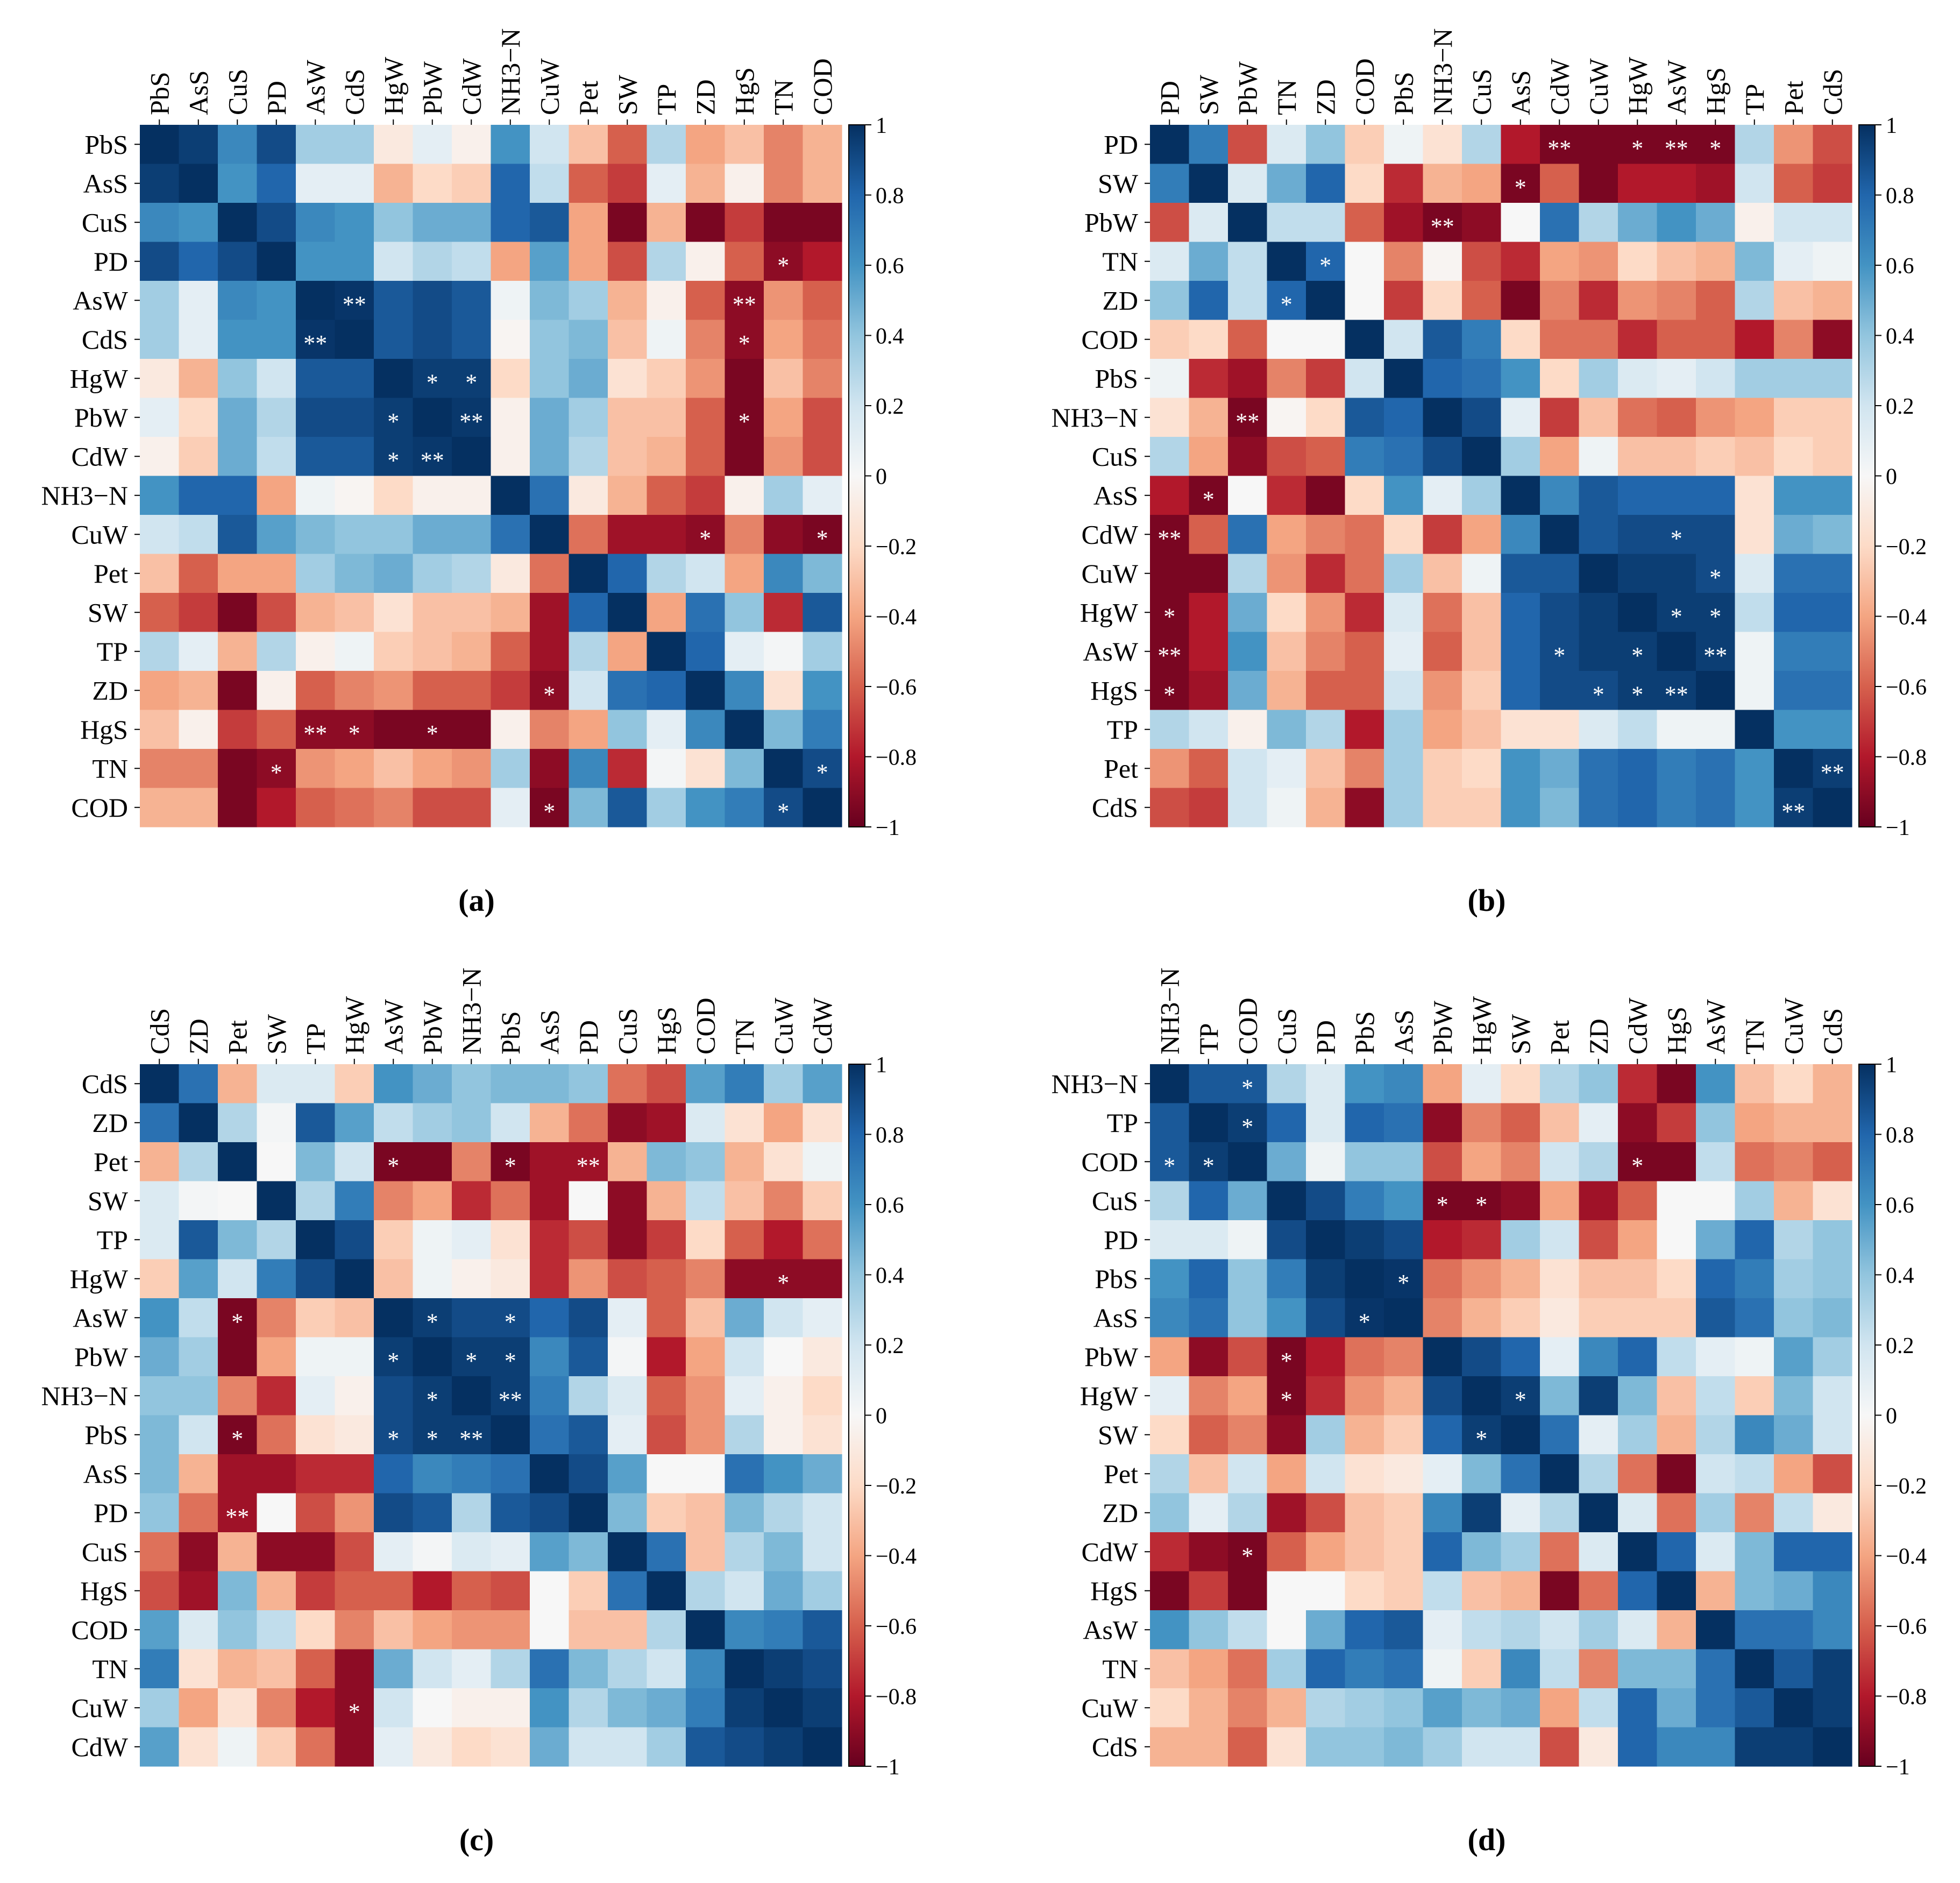  I want to click on column-label: NH3−N, so click(471, 1010).